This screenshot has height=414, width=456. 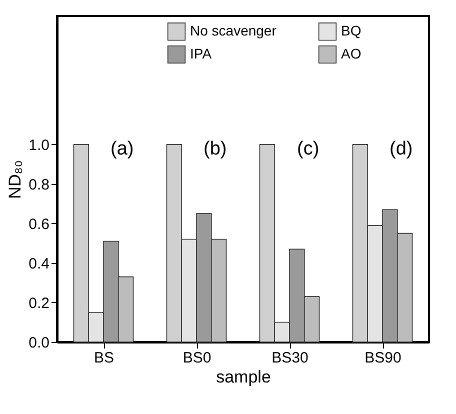 What do you see at coordinates (39, 343) in the screenshot?
I see `y-tick-label: 0.0` at bounding box center [39, 343].